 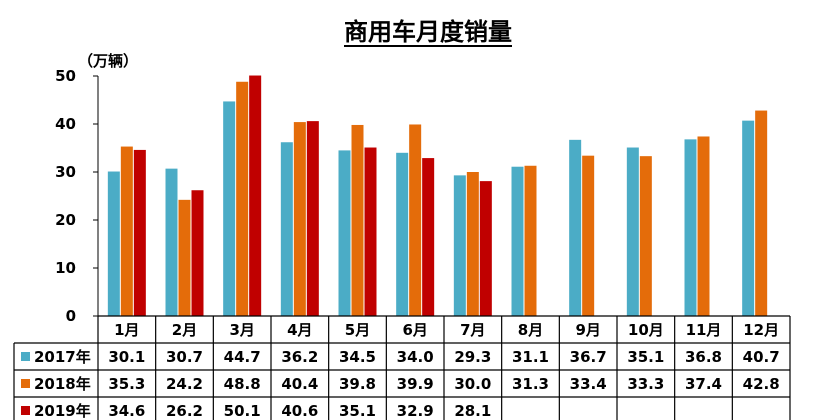 I want to click on bar-2017年-9月, so click(x=575, y=227).